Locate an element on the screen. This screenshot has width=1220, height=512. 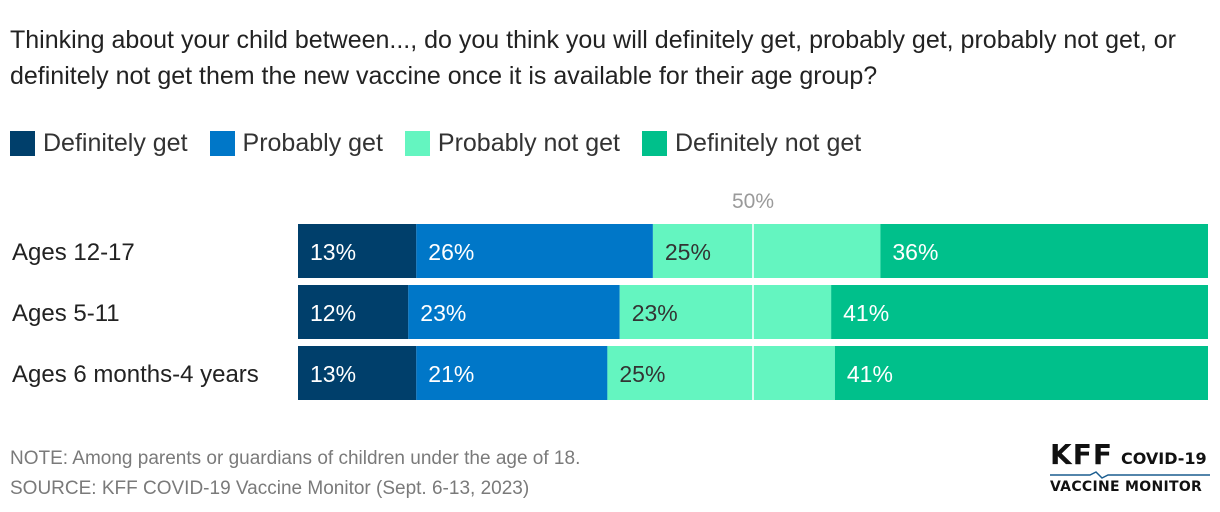
logo-brand: KFF is located at coordinates (1081, 454).